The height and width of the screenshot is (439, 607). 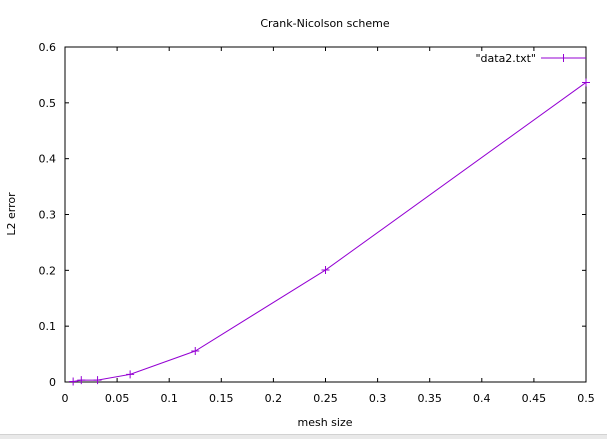 What do you see at coordinates (324, 422) in the screenshot?
I see `x-axis-title: mesh size` at bounding box center [324, 422].